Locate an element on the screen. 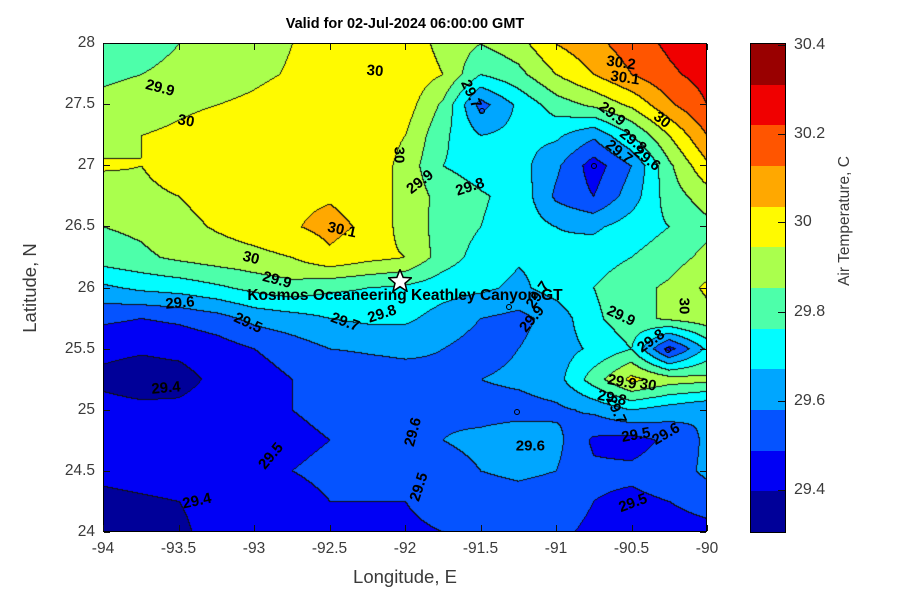 The width and height of the screenshot is (900, 600). x-tick-label: -92.5 is located at coordinates (329, 548).